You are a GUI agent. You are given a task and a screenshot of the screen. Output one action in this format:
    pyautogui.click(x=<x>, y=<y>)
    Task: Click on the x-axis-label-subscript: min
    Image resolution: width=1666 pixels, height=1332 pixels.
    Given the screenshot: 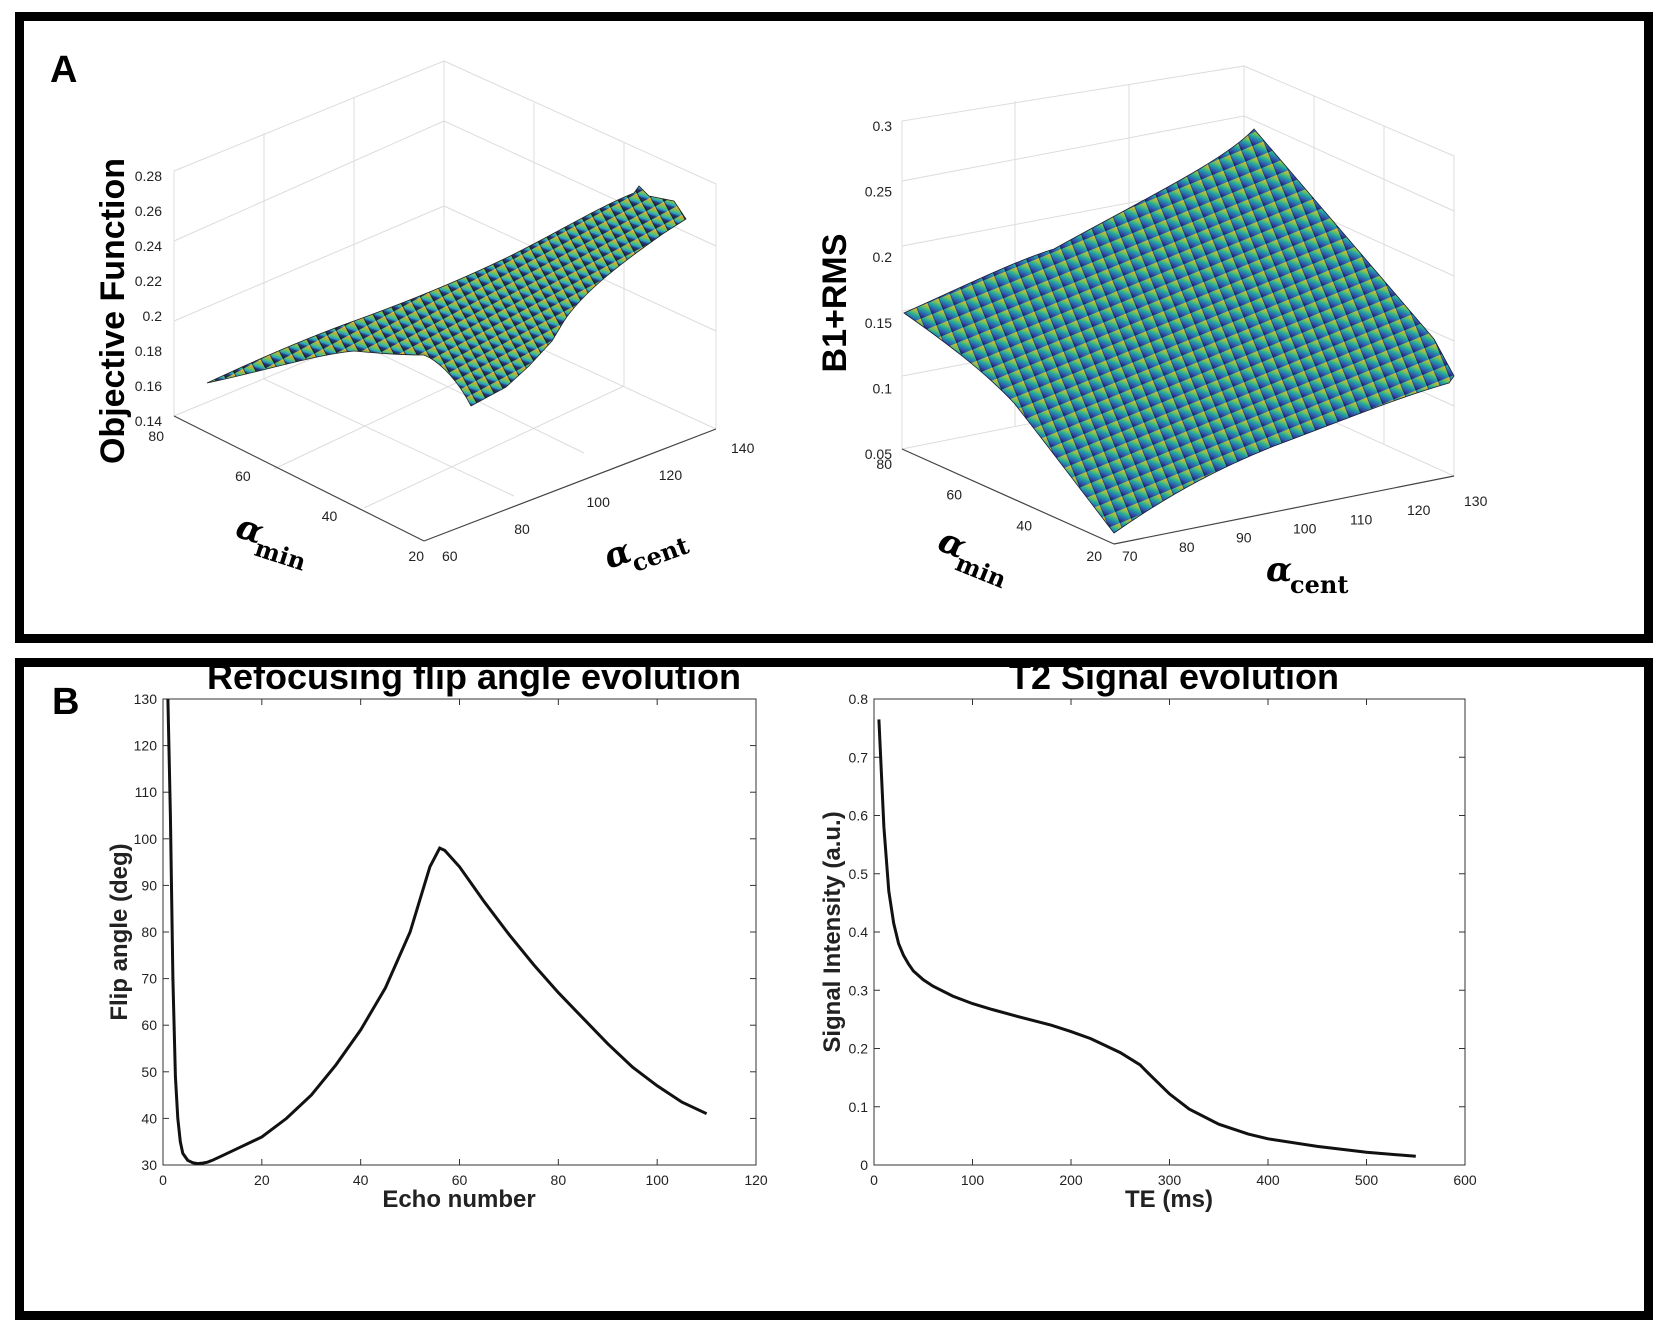 What is the action you would take?
    pyautogui.click(x=981, y=571)
    